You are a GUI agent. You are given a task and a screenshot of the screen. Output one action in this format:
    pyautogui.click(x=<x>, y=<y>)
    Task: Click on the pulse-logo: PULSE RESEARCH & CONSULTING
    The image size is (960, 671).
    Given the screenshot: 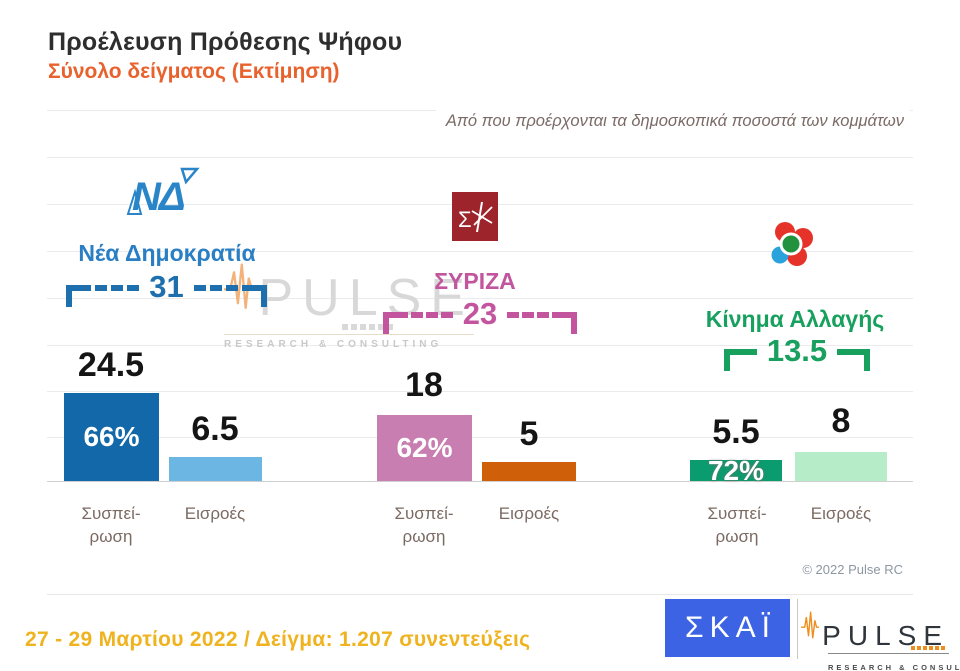 What is the action you would take?
    pyautogui.click(x=880, y=635)
    